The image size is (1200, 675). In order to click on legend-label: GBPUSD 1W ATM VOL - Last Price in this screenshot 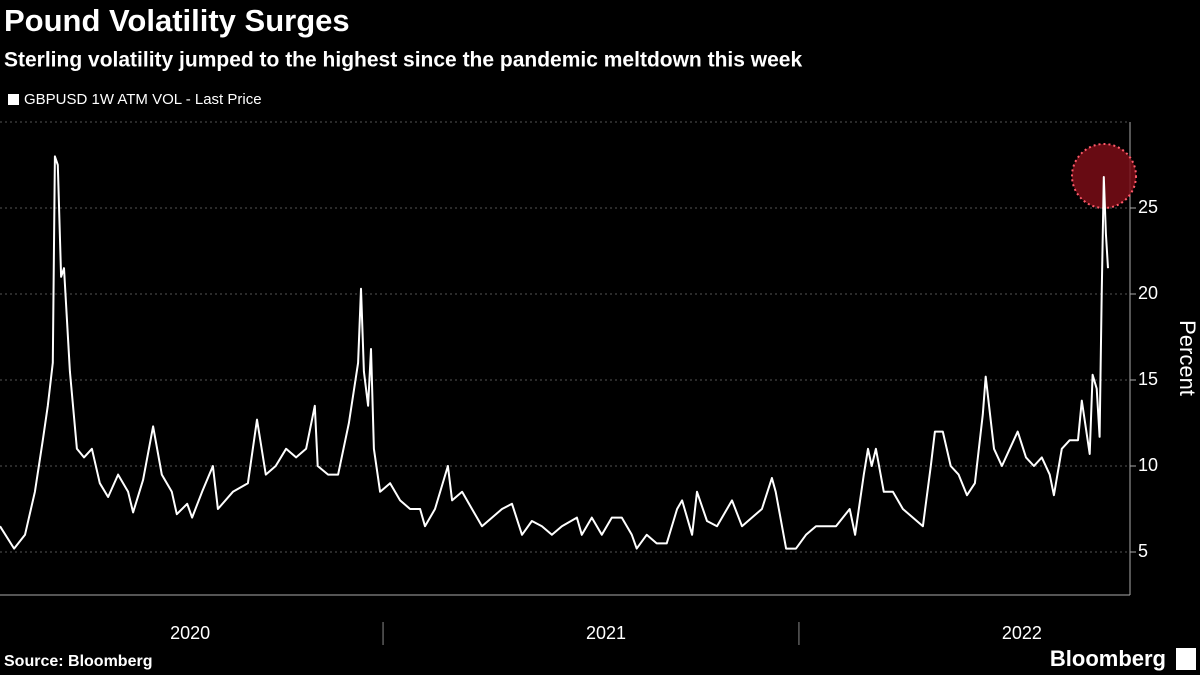, I will do `click(143, 99)`.